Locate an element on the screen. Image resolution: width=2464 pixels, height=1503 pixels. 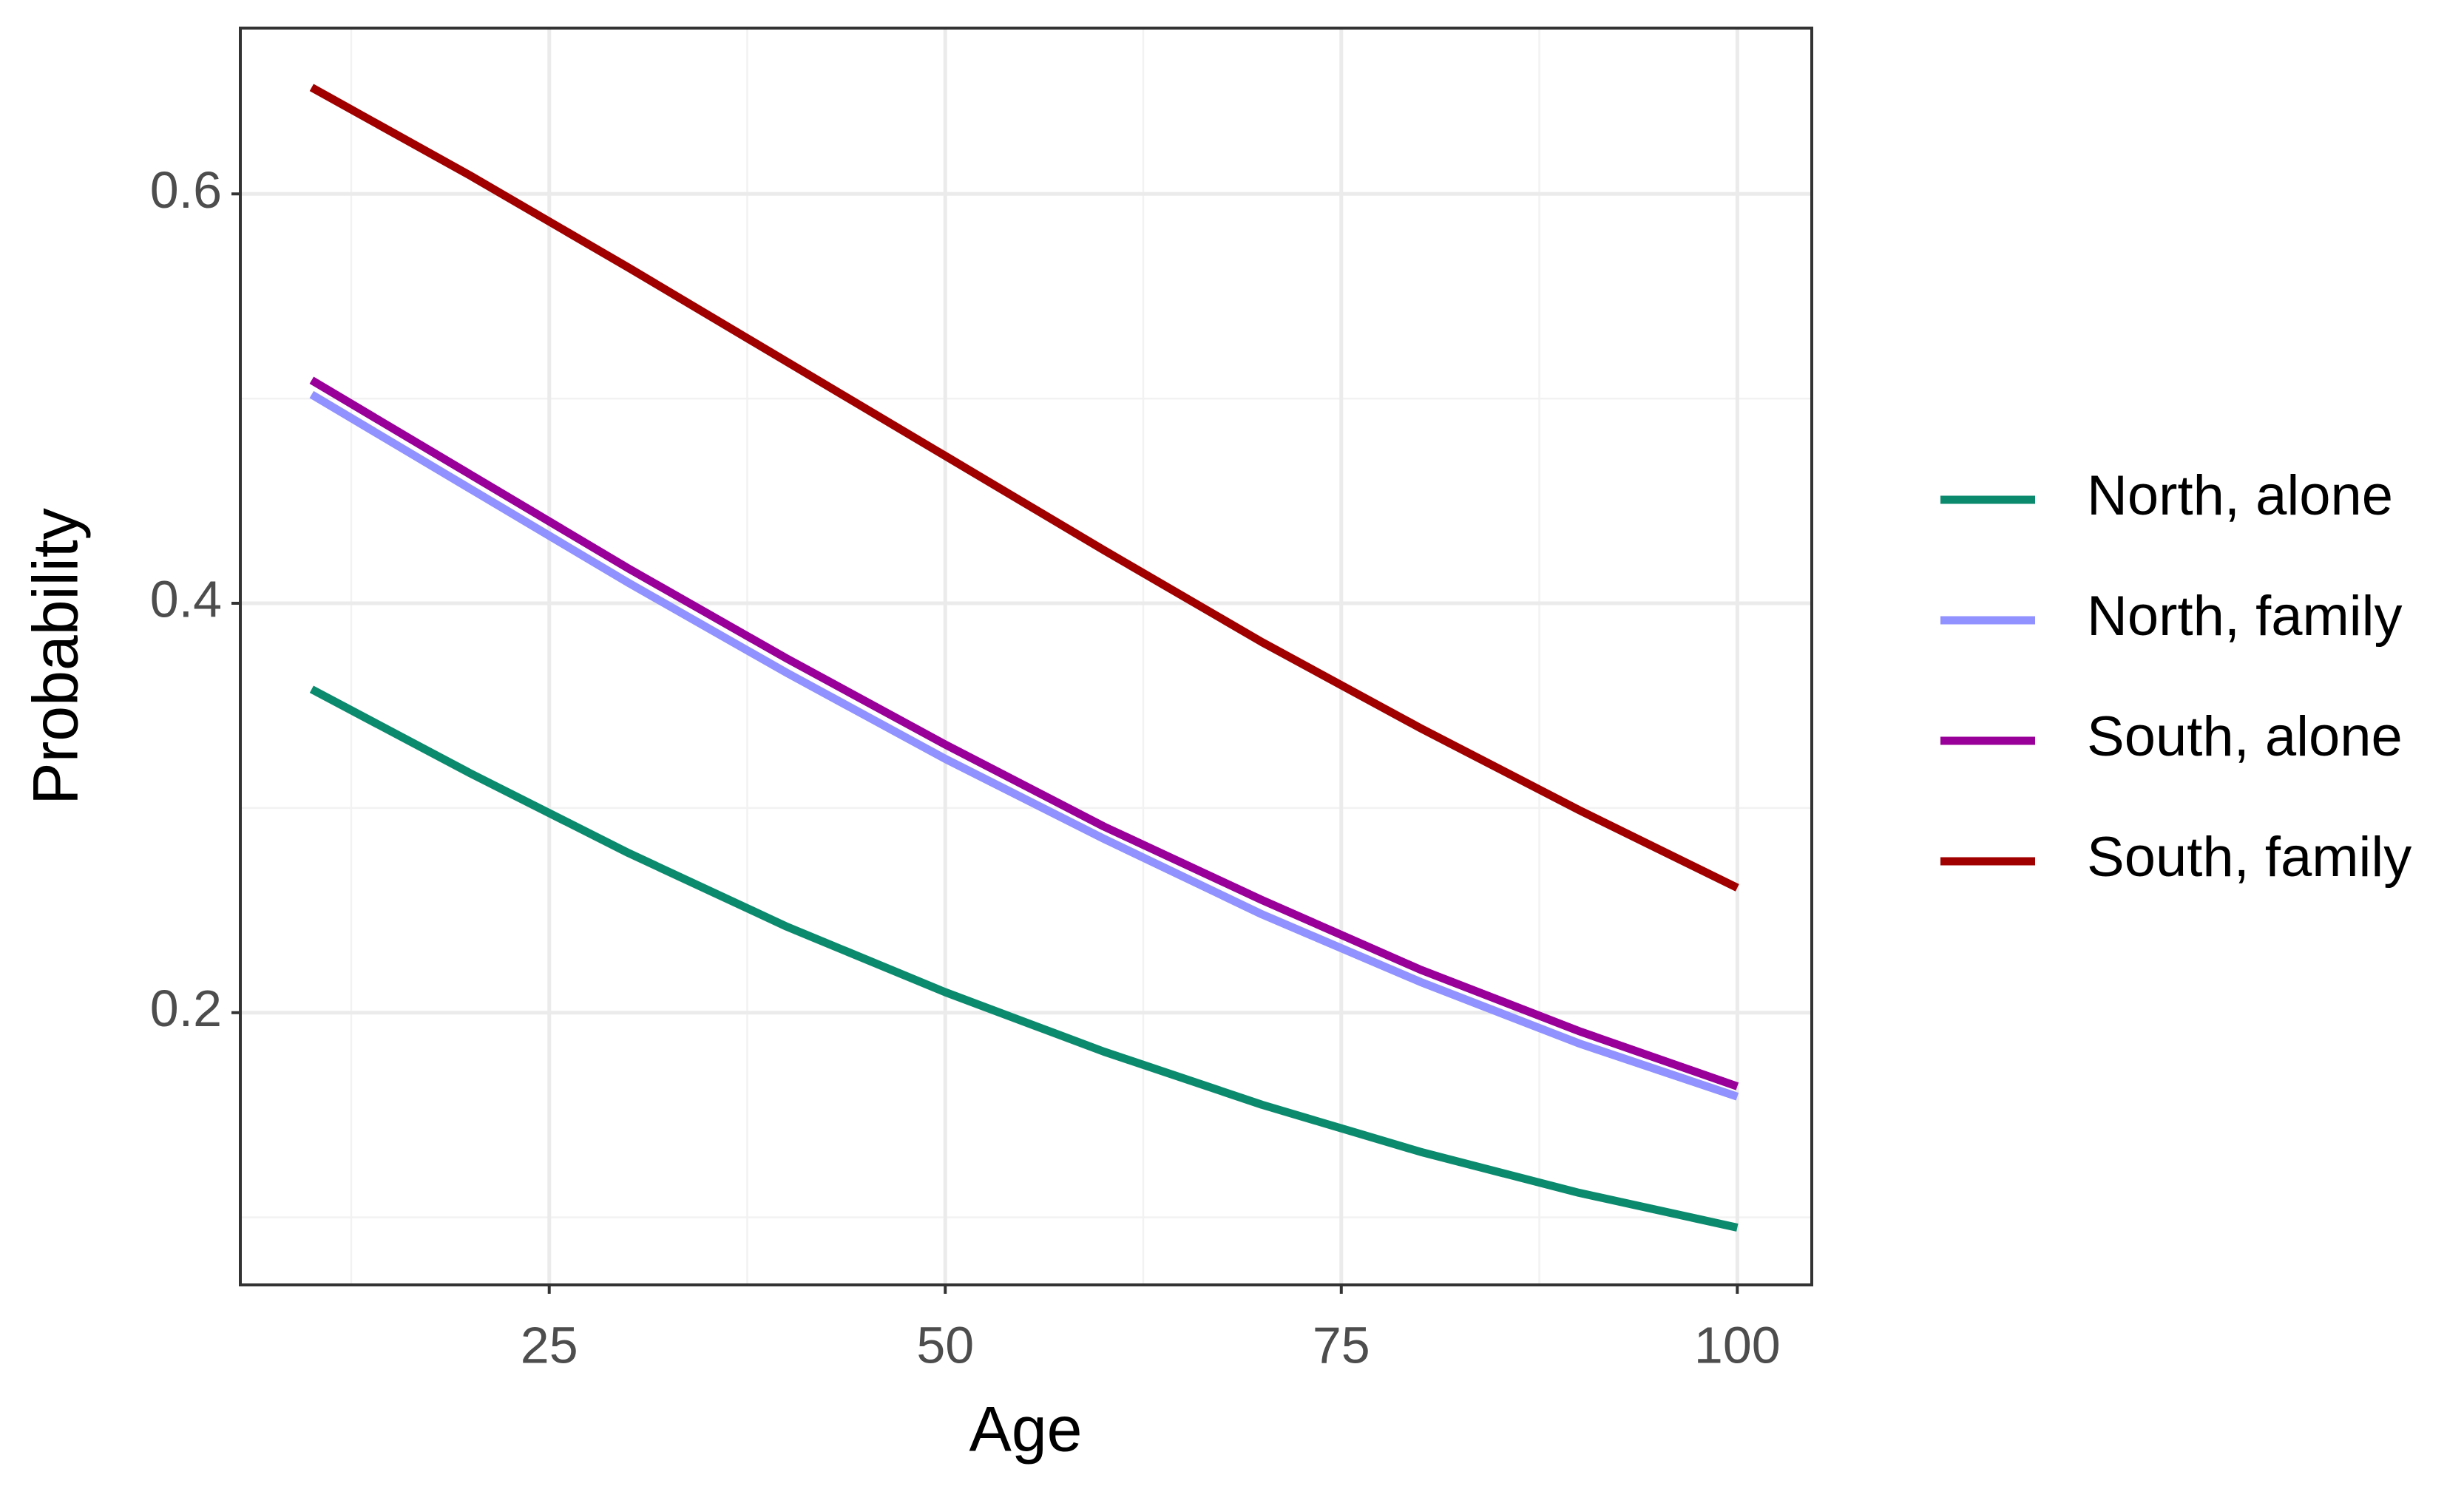
legend-label: South, alone is located at coordinates (2245, 737).